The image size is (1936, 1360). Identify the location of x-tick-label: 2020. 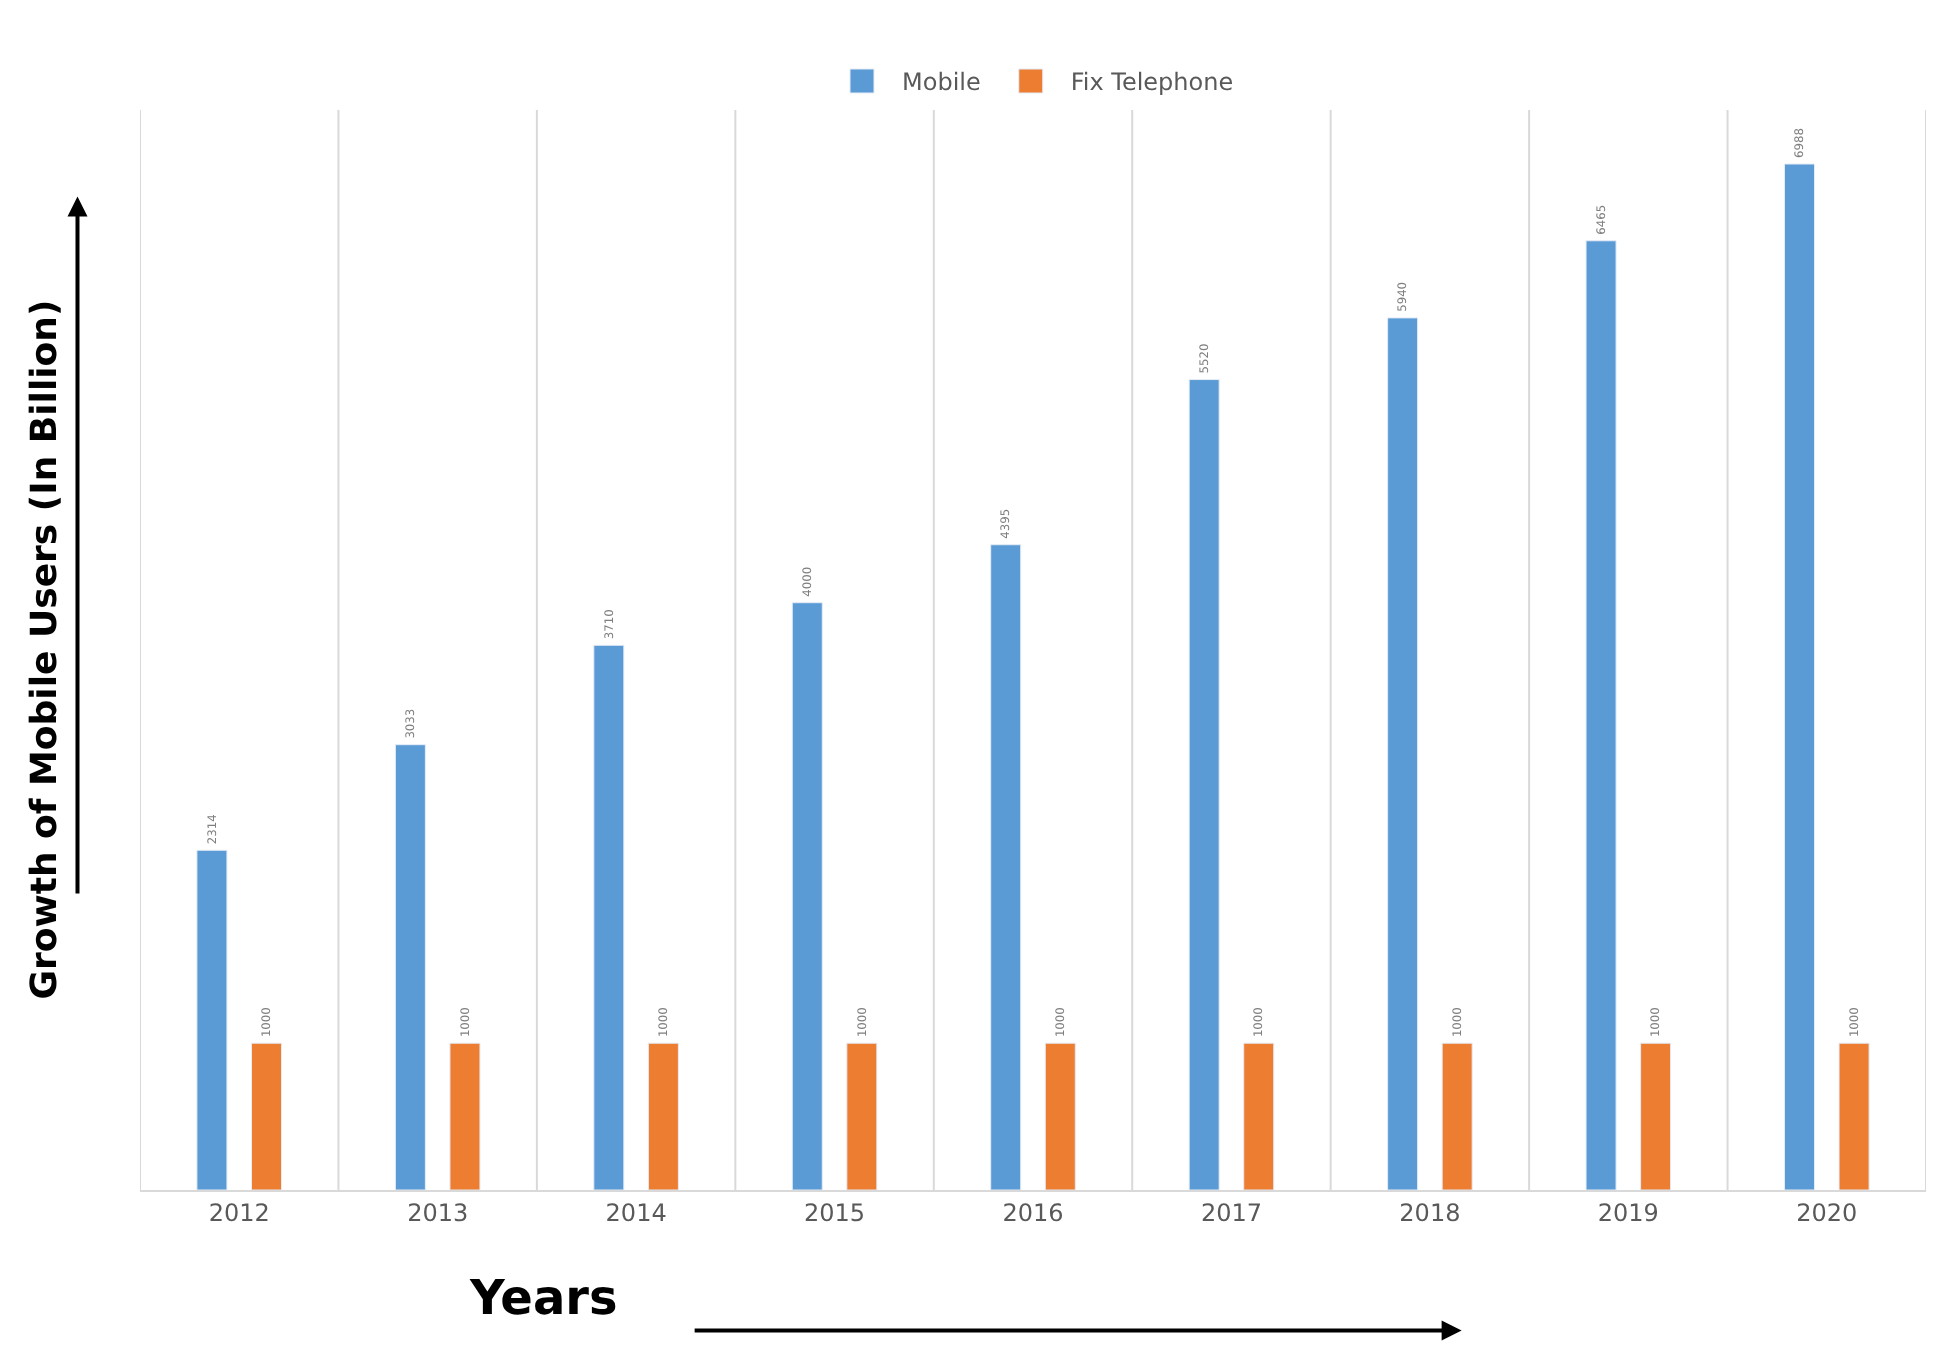
(1827, 1212).